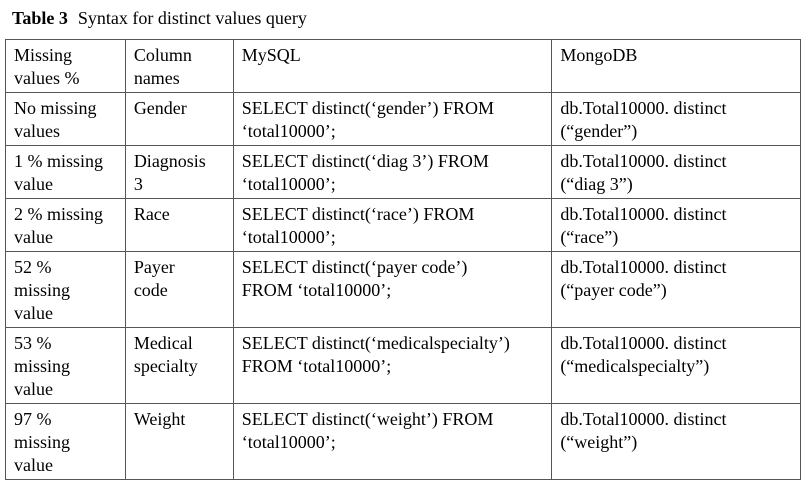  Describe the element at coordinates (65, 441) in the screenshot. I see `cell-missing-values: 97 % missing value` at that location.